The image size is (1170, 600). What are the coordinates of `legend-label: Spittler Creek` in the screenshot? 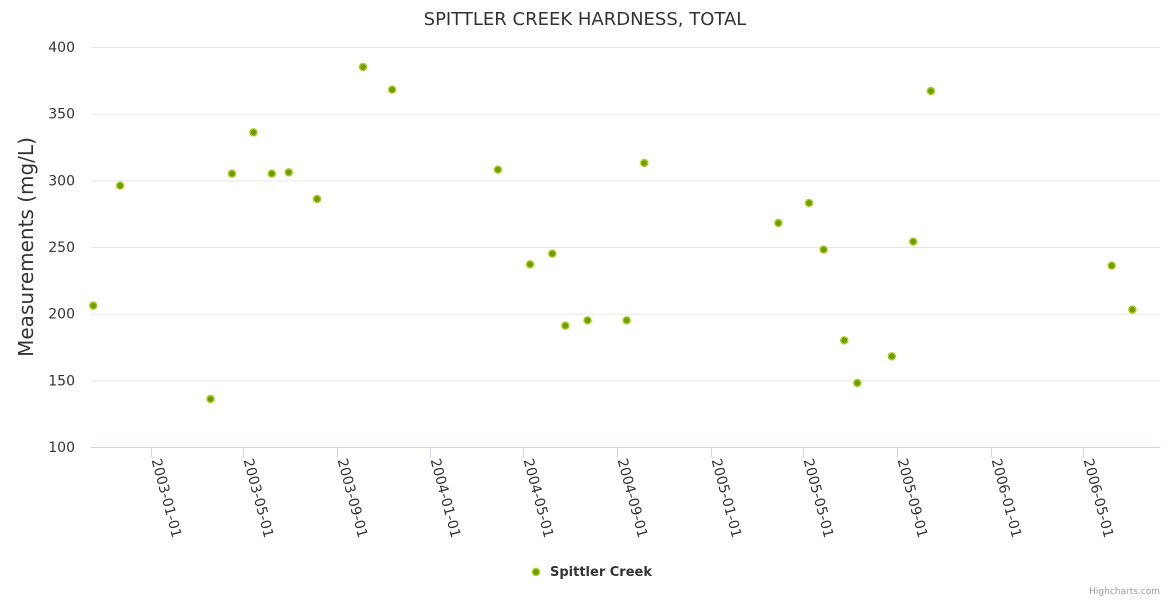 It's located at (601, 572).